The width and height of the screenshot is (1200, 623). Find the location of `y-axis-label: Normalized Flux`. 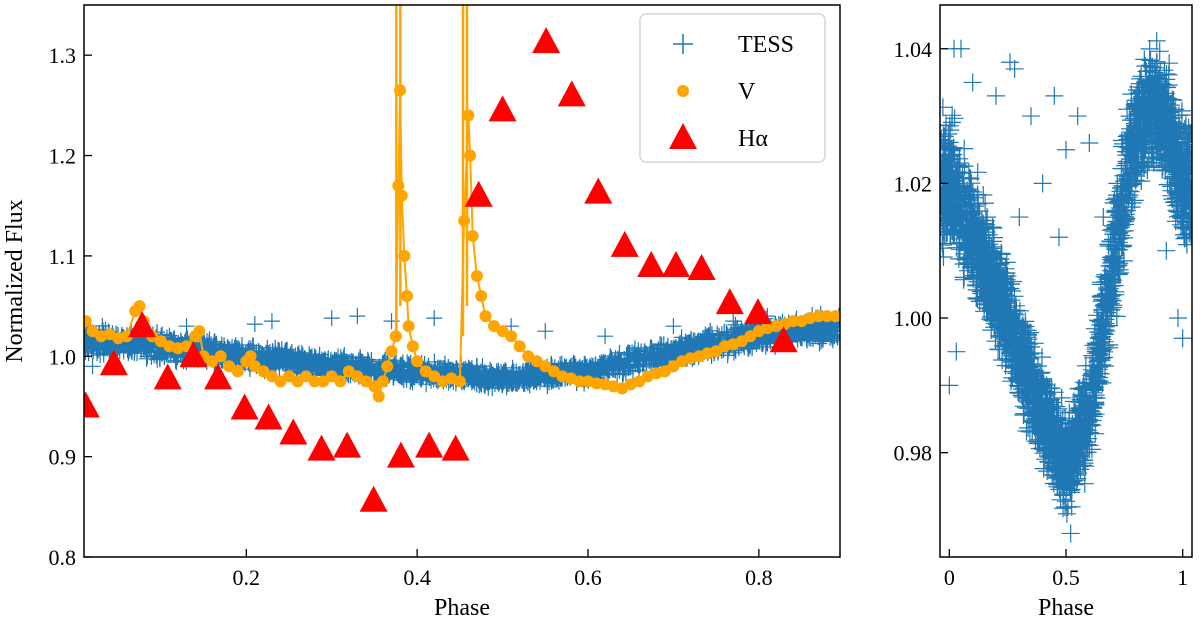

y-axis-label: Normalized Flux is located at coordinates (15, 280).